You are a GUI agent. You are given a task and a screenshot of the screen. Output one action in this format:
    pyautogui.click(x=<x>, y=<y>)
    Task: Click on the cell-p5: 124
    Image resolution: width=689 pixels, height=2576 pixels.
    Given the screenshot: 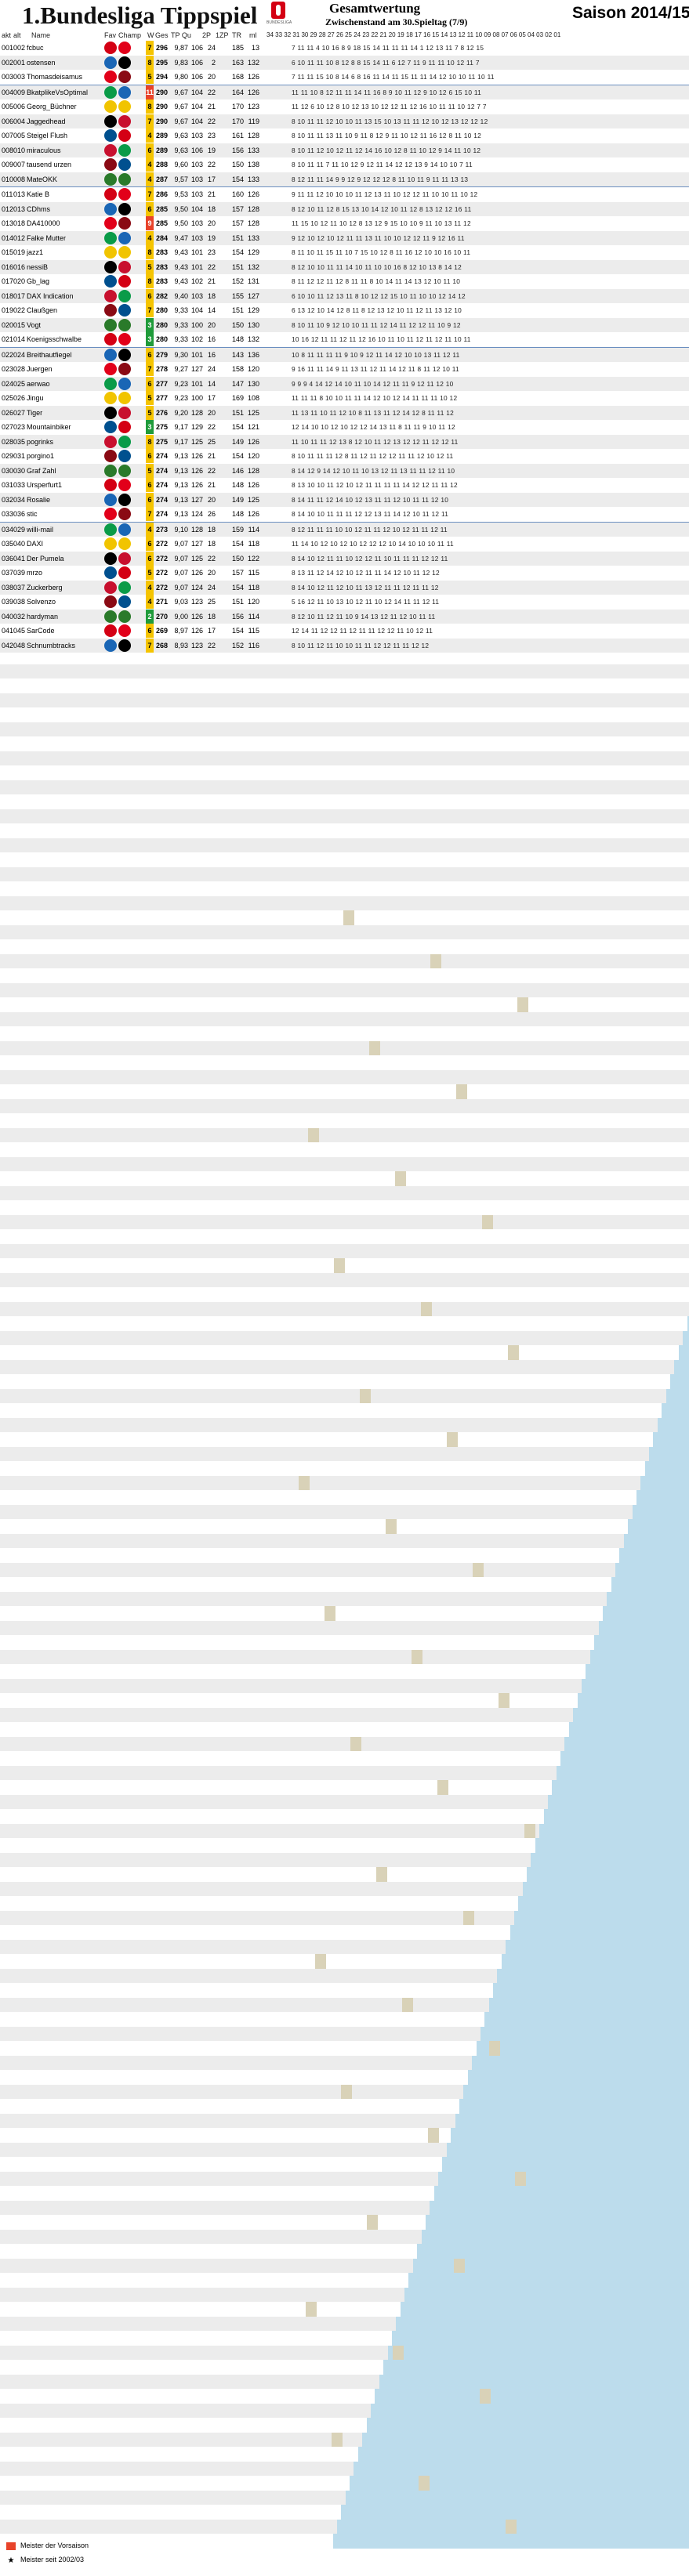 What is the action you would take?
    pyautogui.click(x=196, y=514)
    